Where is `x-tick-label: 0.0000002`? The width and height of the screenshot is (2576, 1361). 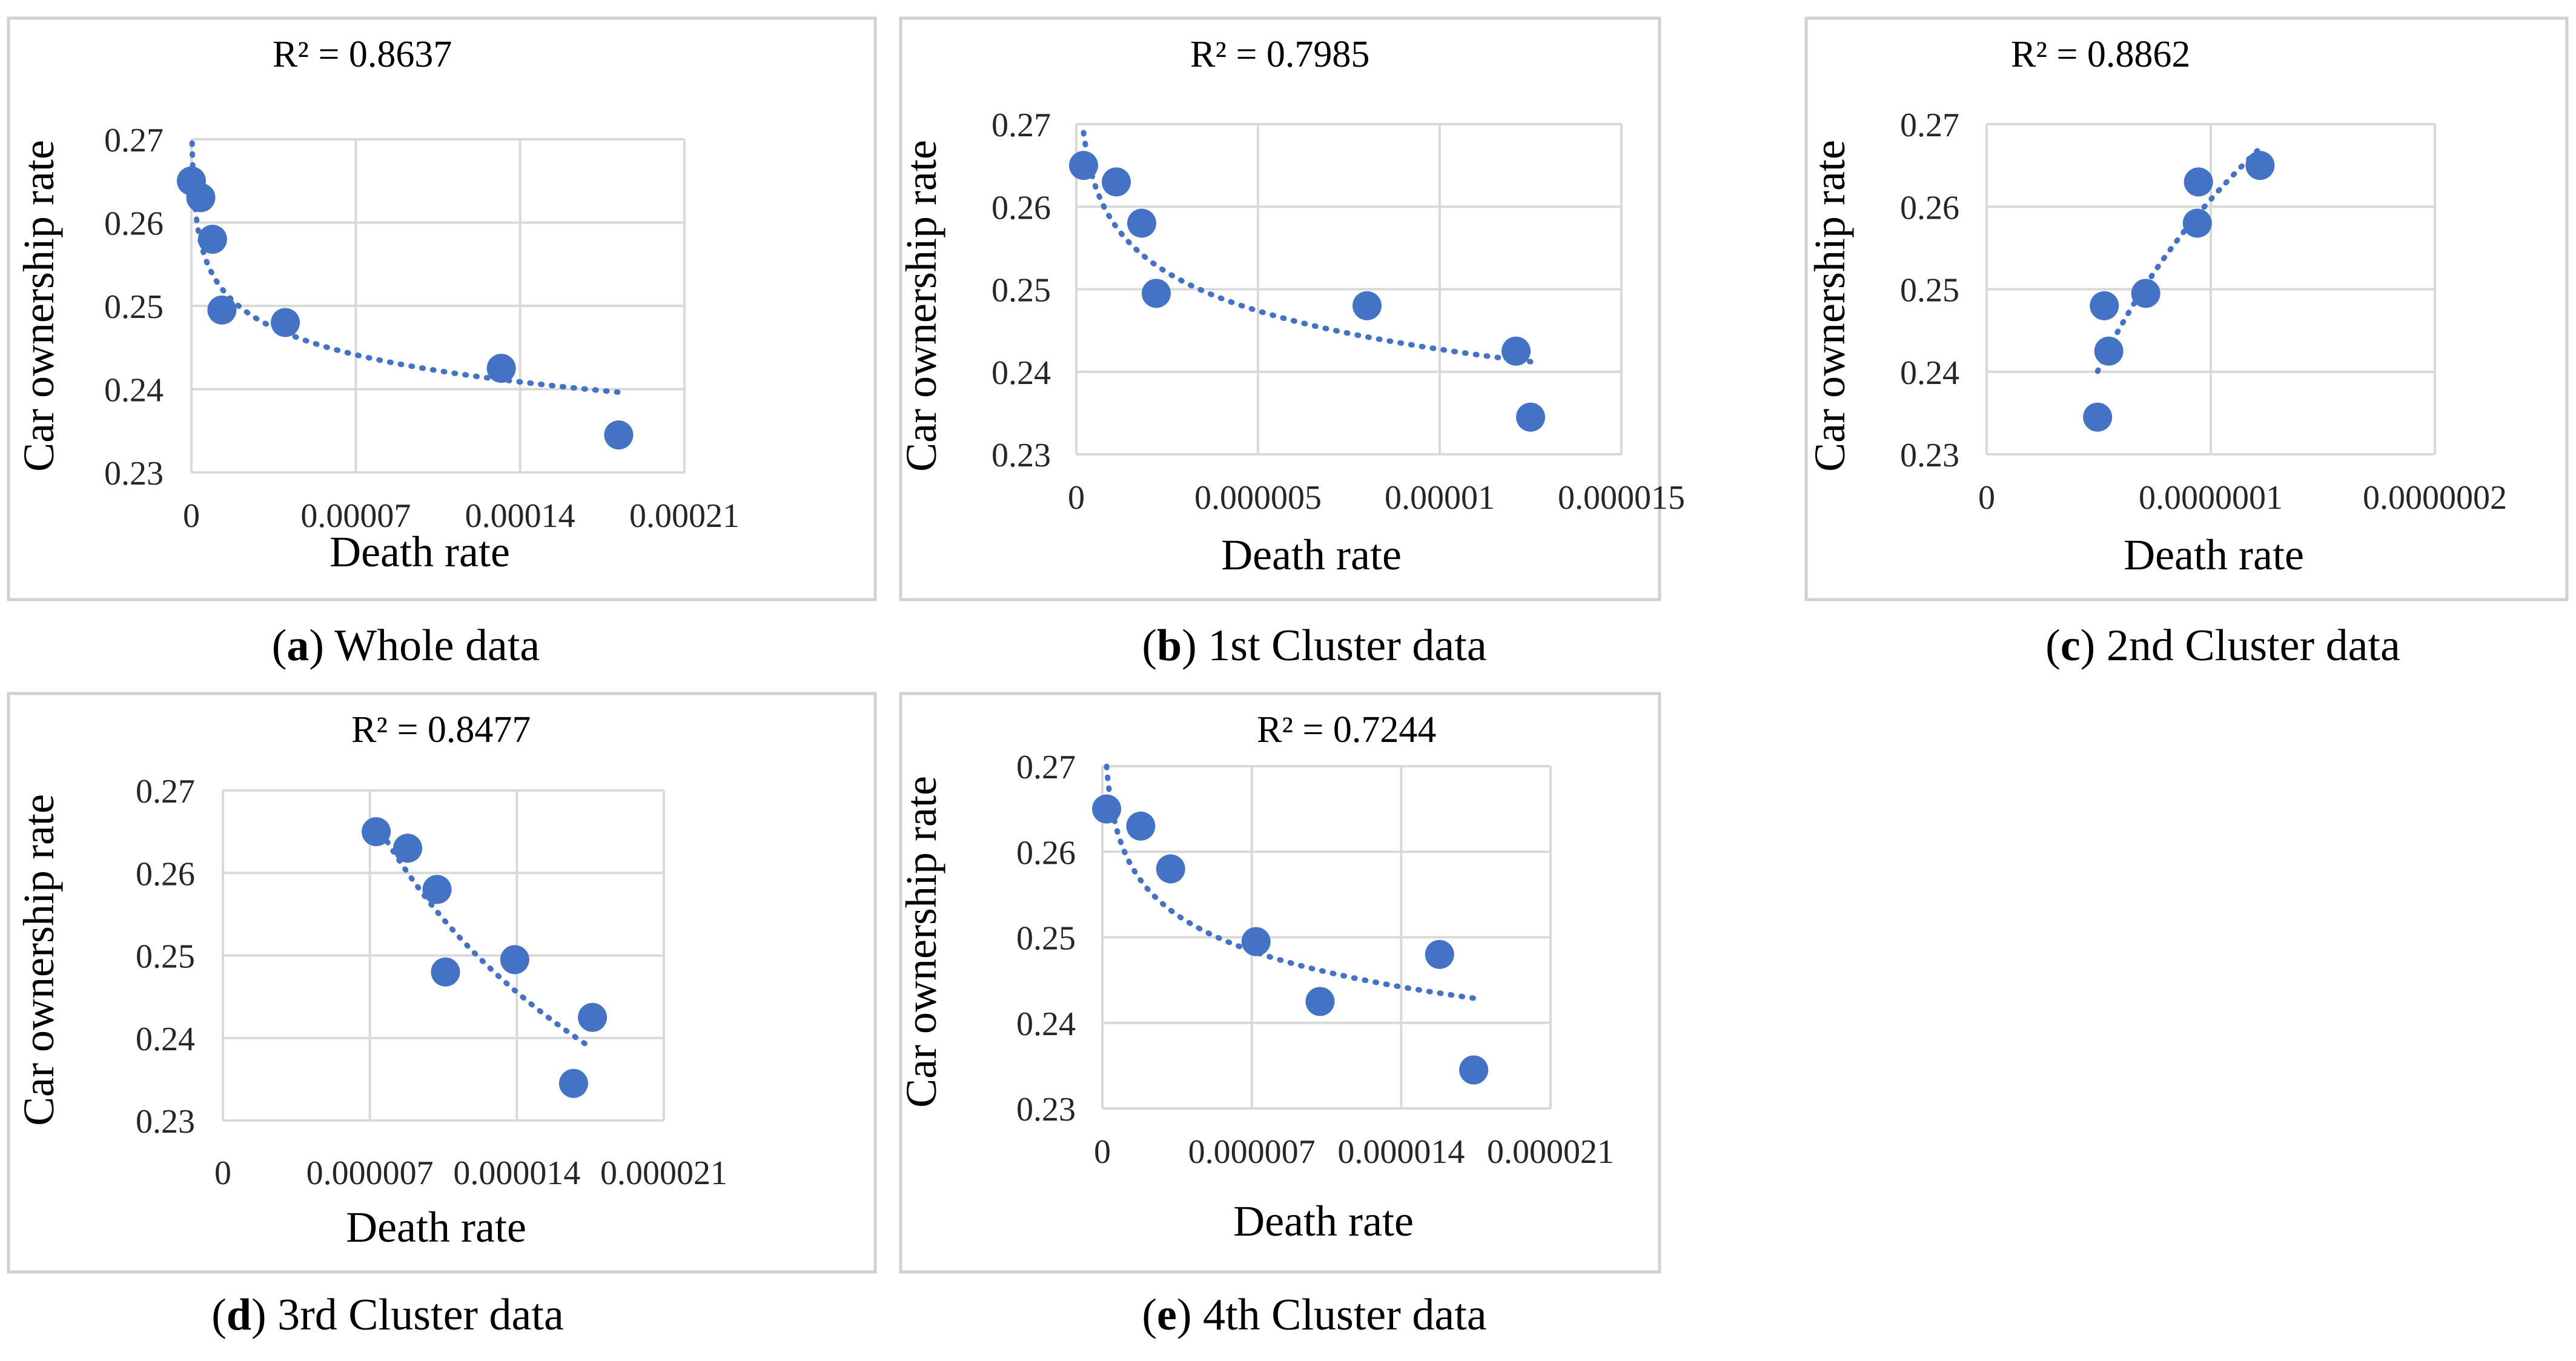
x-tick-label: 0.0000002 is located at coordinates (2435, 498).